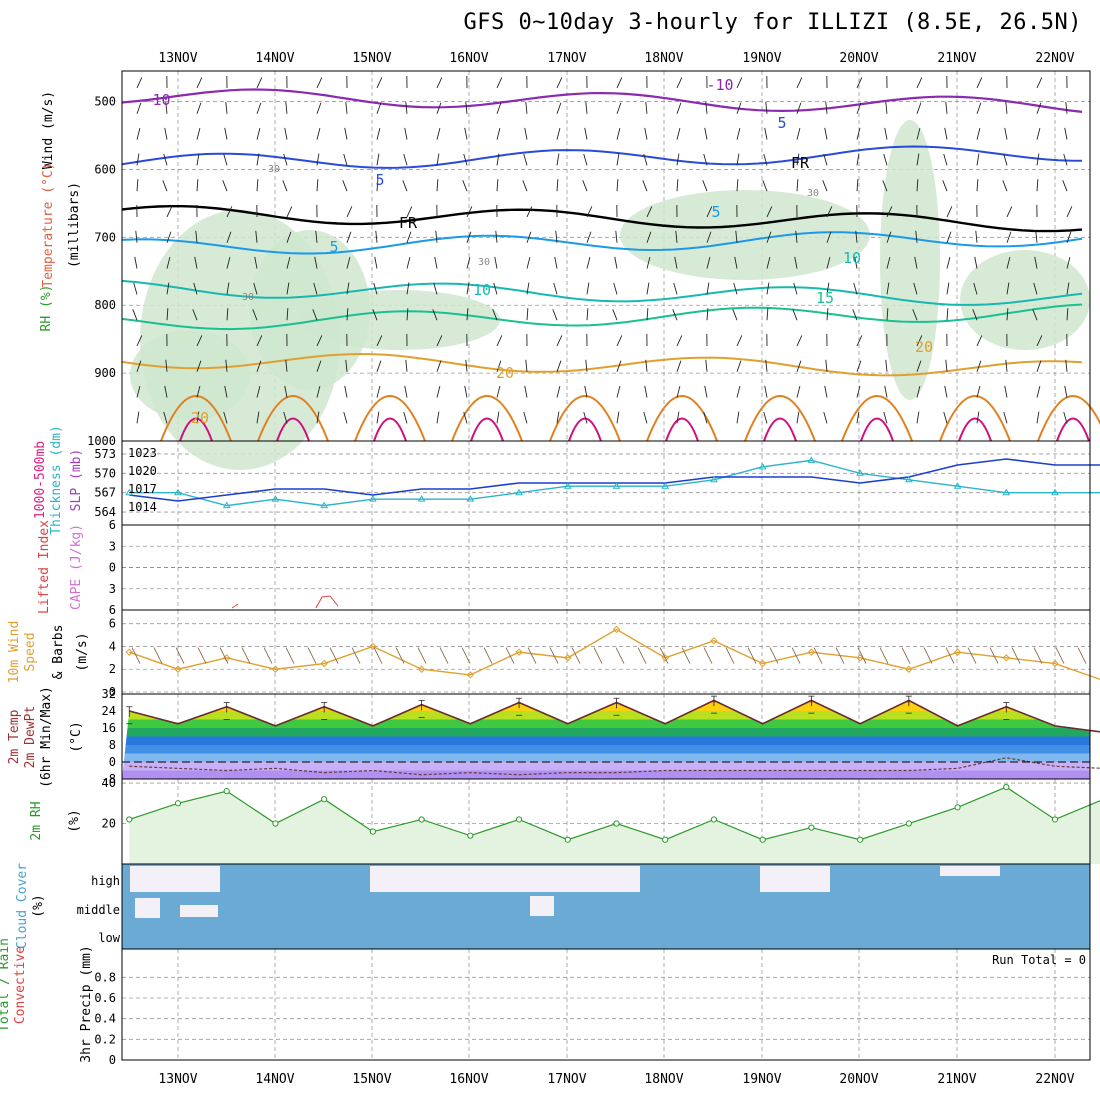 This screenshot has width=1100, height=1100. Describe the element at coordinates (175, 879) in the screenshot. I see `cloud-clear` at that location.